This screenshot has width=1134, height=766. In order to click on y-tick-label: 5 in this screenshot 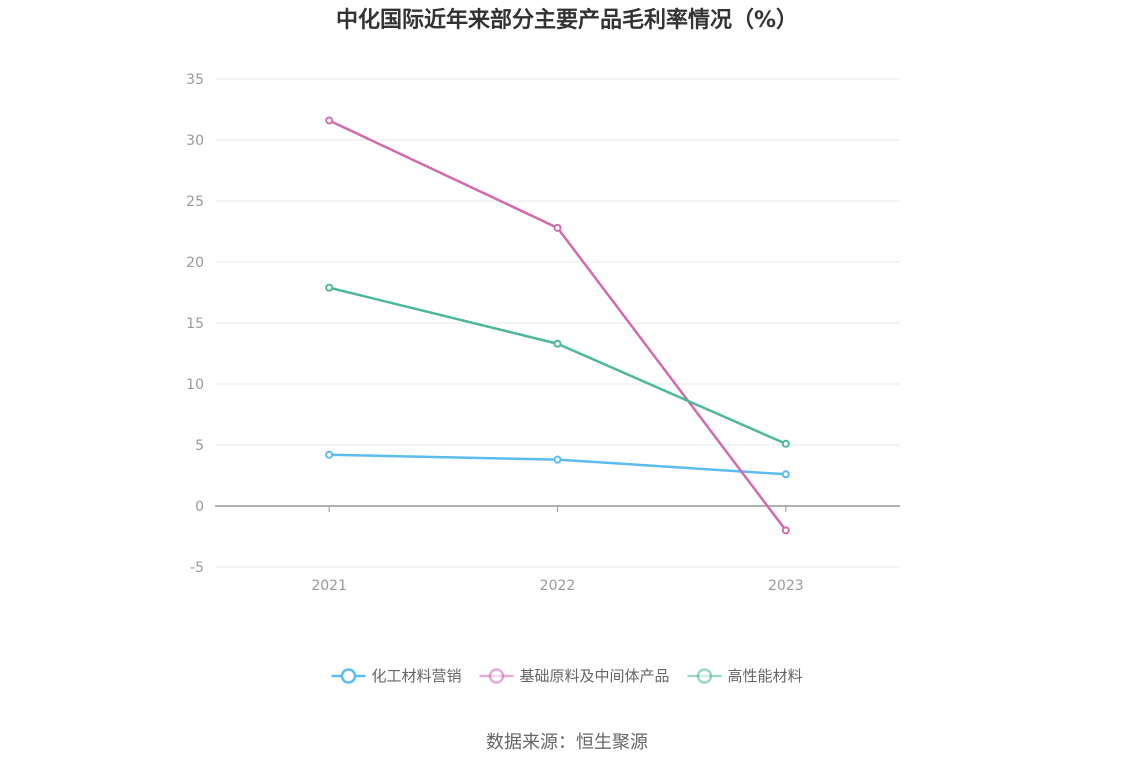, I will do `click(199, 446)`.